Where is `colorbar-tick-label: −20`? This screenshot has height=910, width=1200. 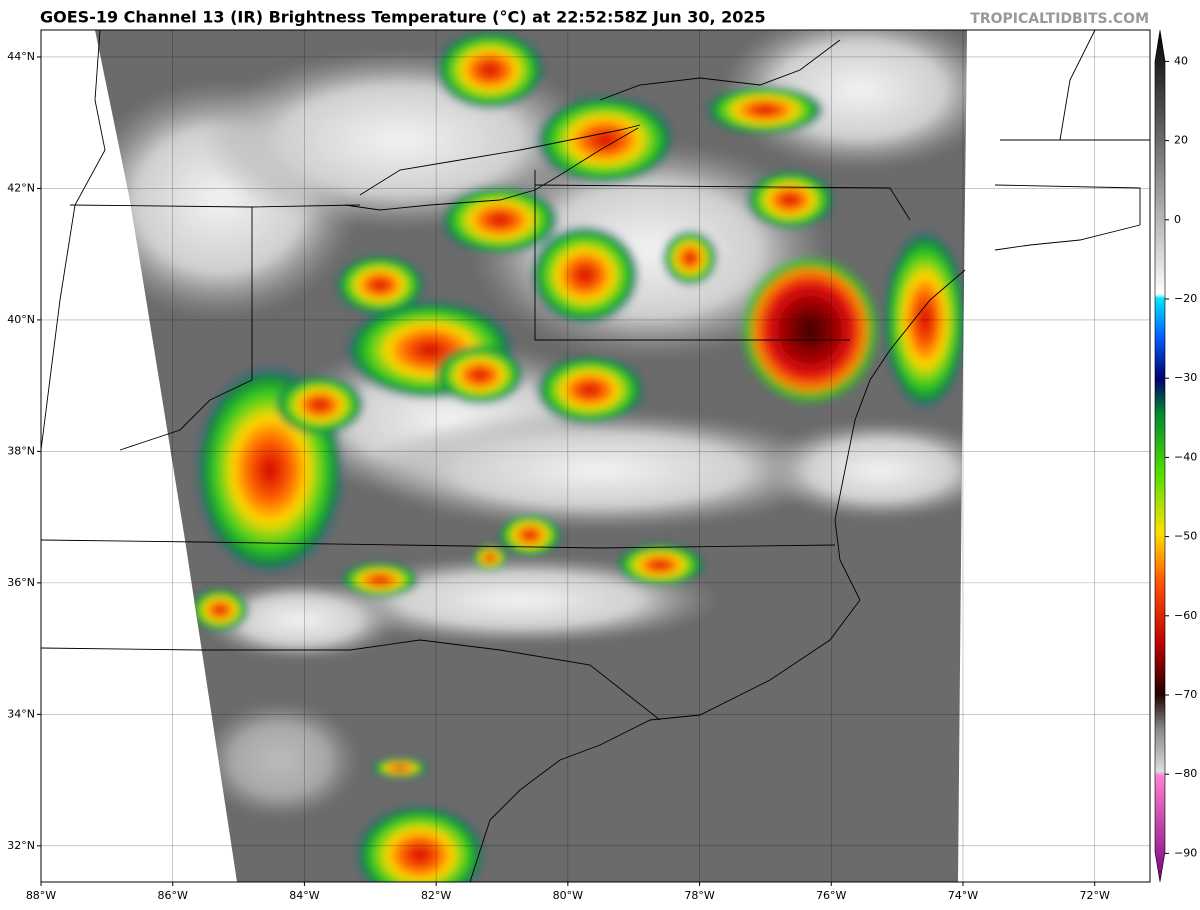 colorbar-tick-label: −20 is located at coordinates (1185, 298).